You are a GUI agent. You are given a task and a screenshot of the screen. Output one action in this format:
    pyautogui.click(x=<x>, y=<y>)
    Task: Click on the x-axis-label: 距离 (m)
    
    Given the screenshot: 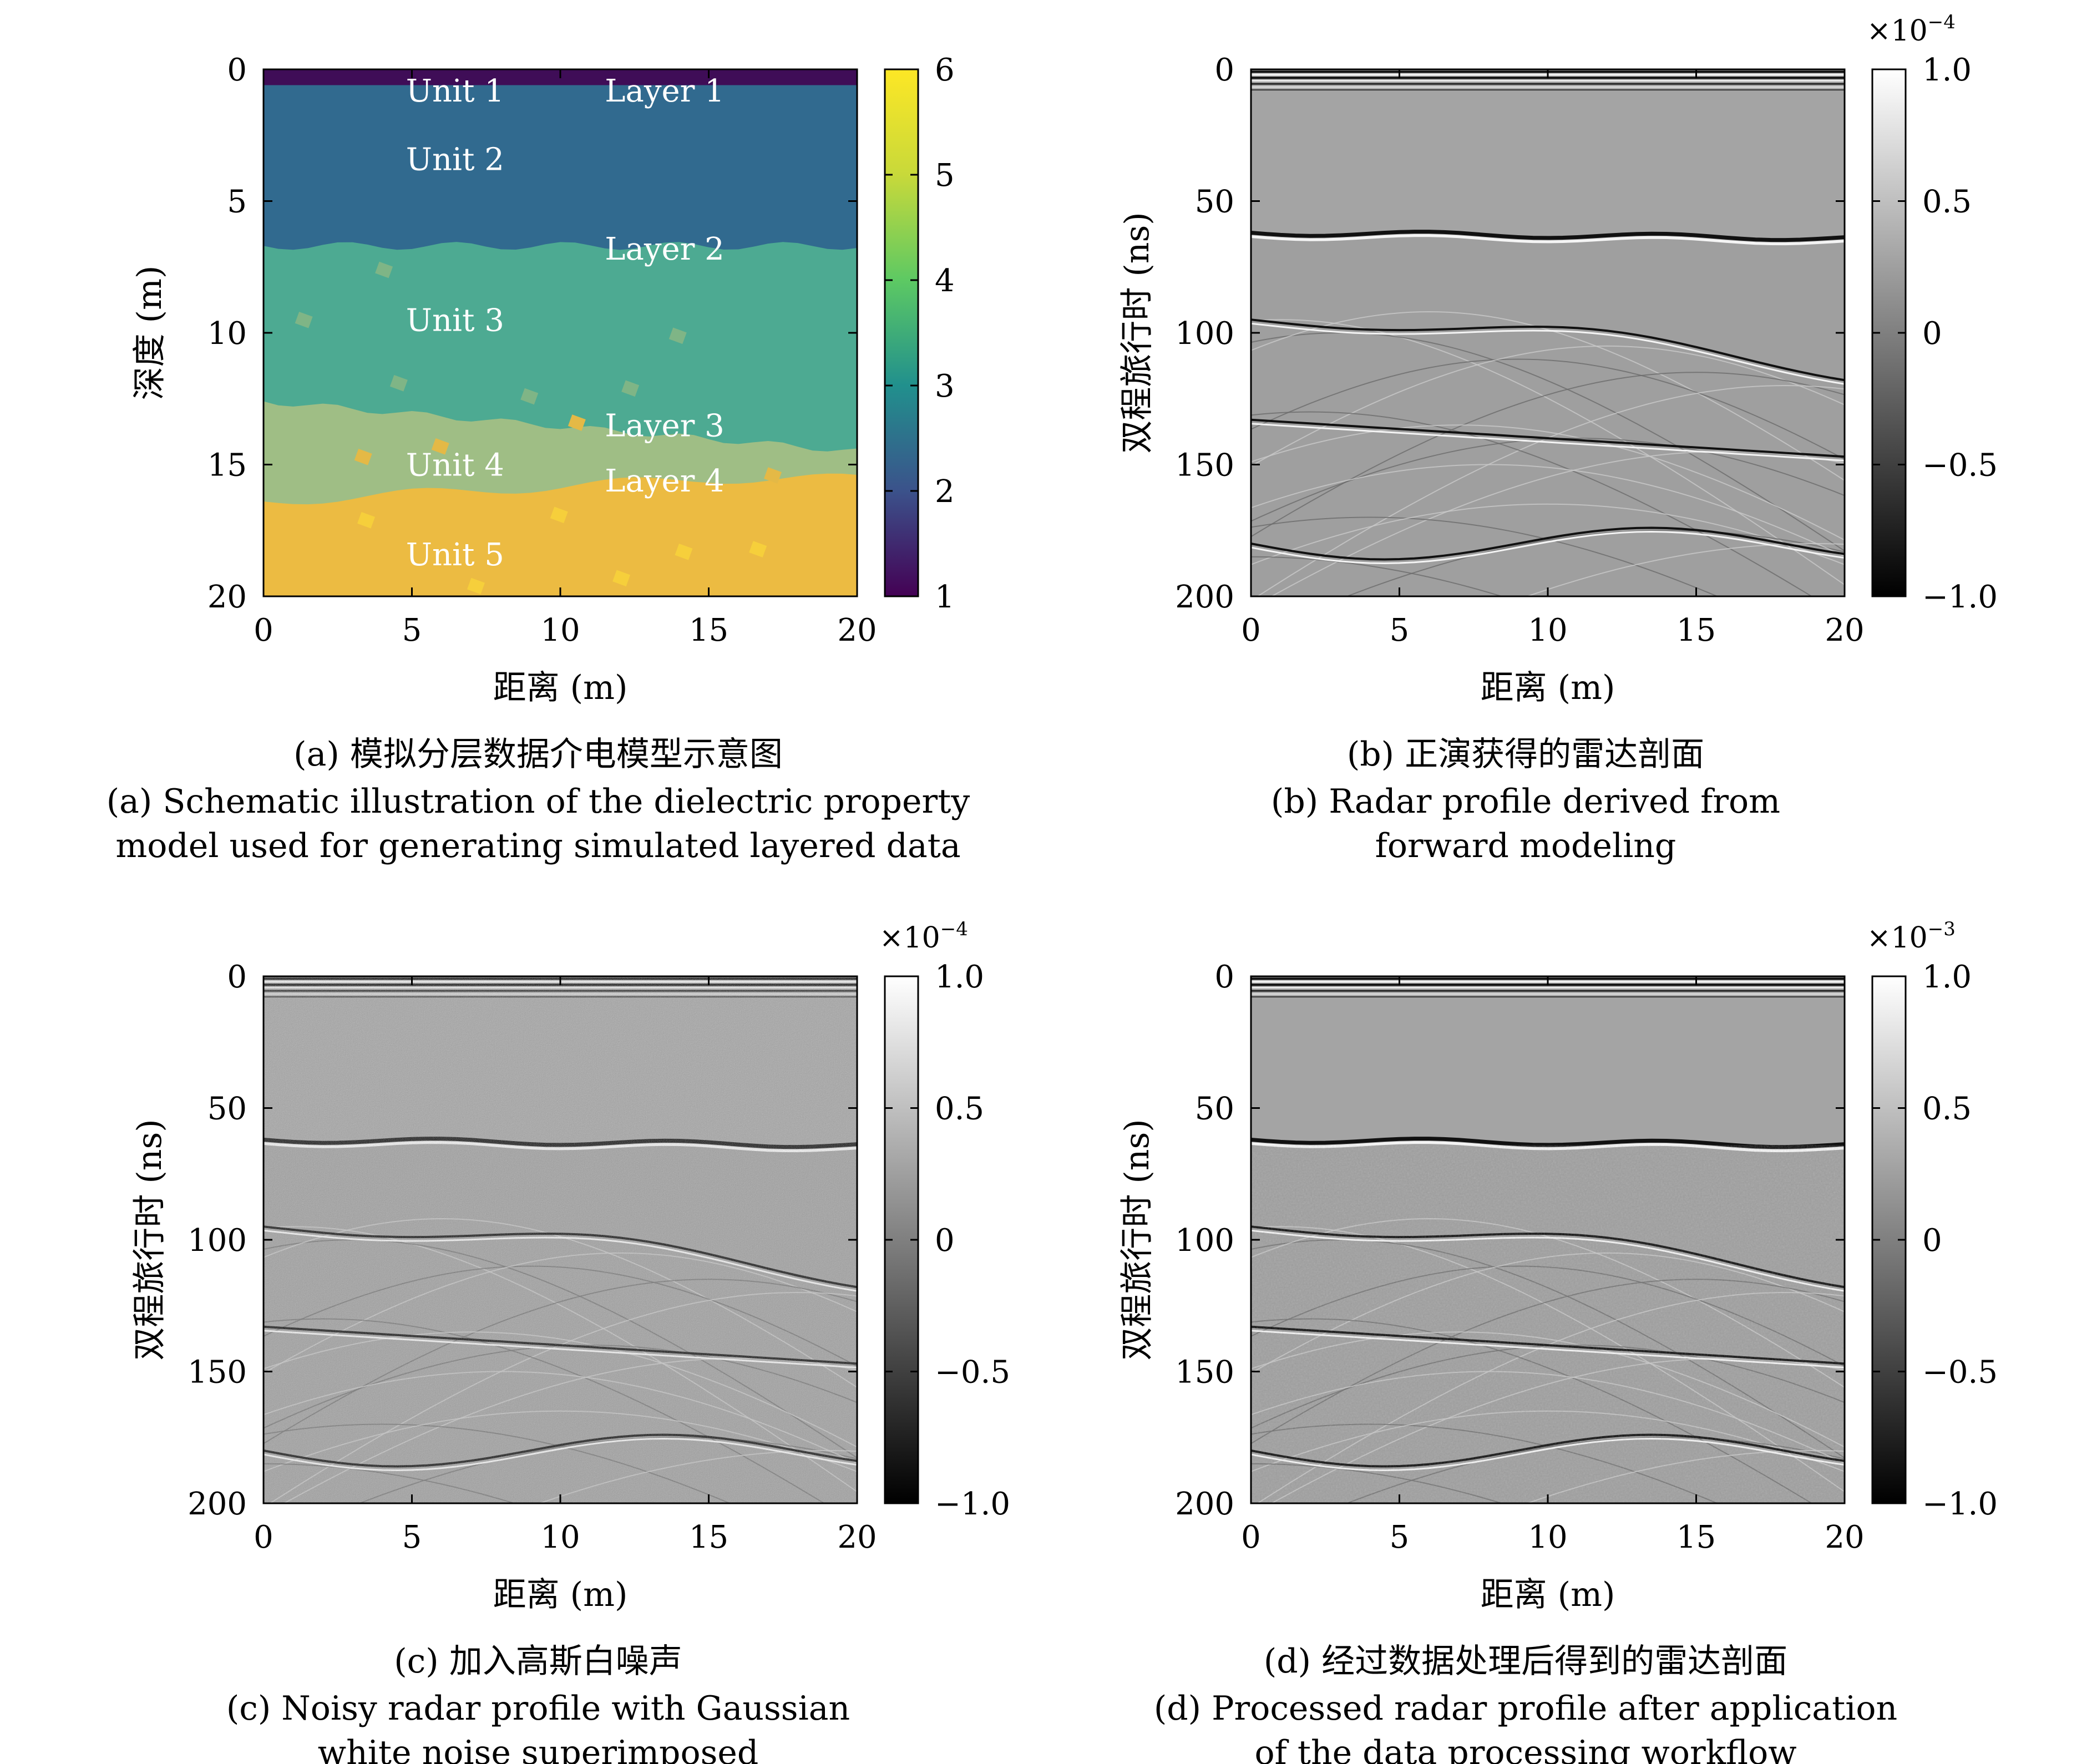 What is the action you would take?
    pyautogui.click(x=560, y=687)
    